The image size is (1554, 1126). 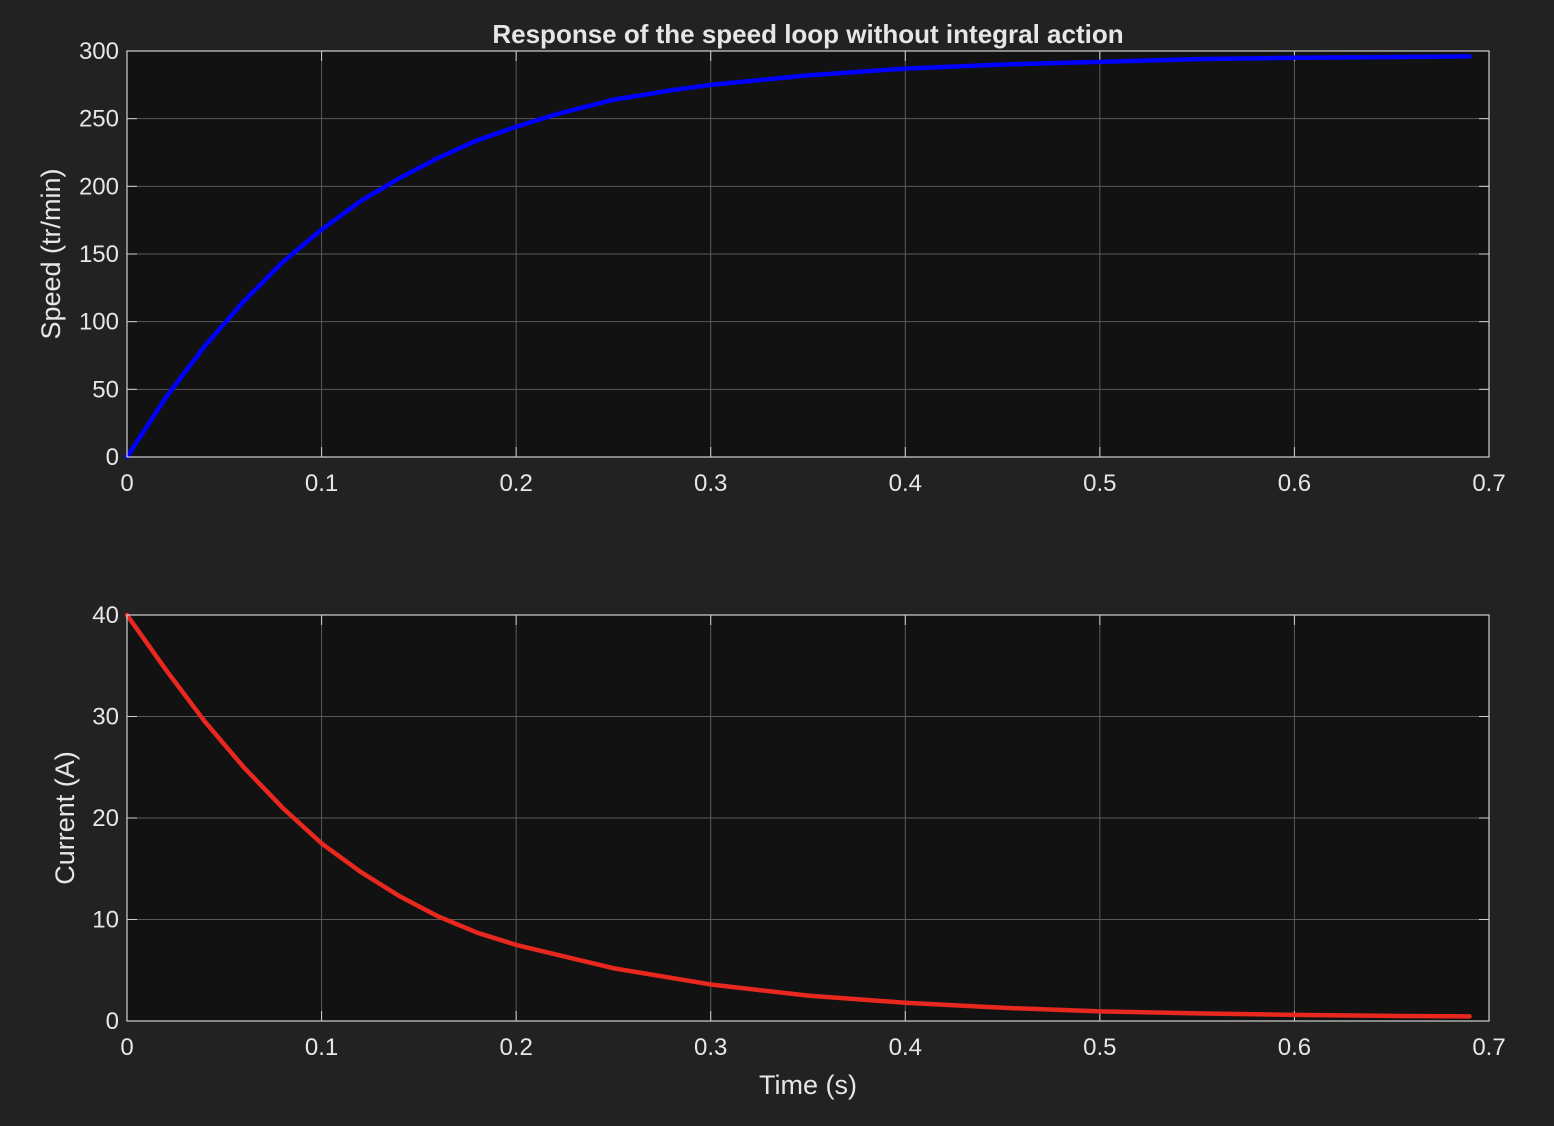 What do you see at coordinates (65, 818) in the screenshot?
I see `y-axis-label: Current (A)` at bounding box center [65, 818].